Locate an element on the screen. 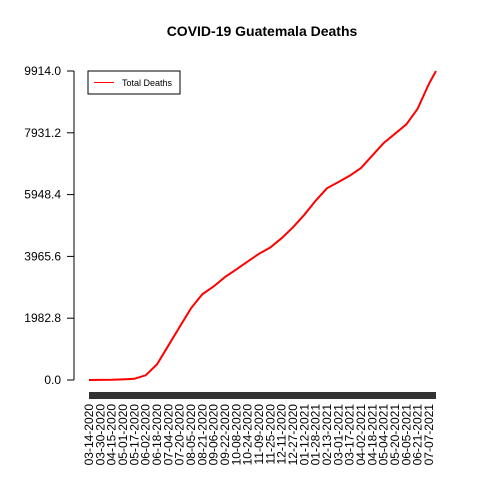  legend-box is located at coordinates (134, 82).